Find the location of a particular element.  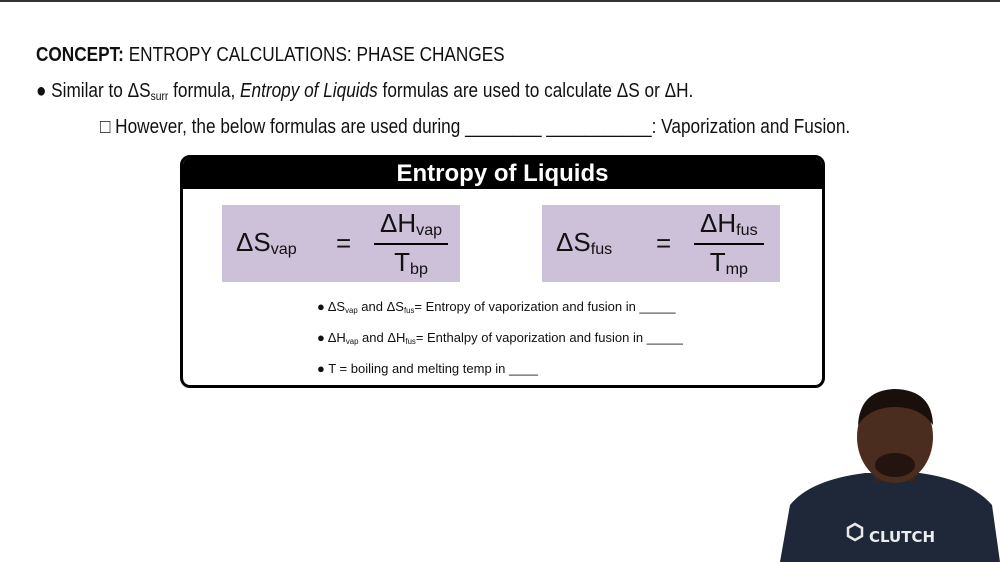

clutch-logo: CLUTCH is located at coordinates (890, 534).